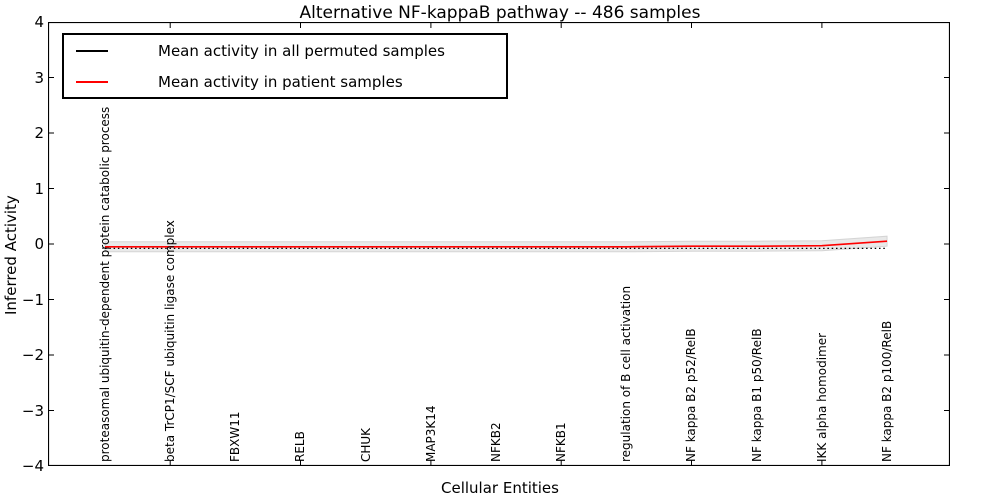 This screenshot has height=500, width=1000. I want to click on y-tick-label: −4, so click(32, 466).